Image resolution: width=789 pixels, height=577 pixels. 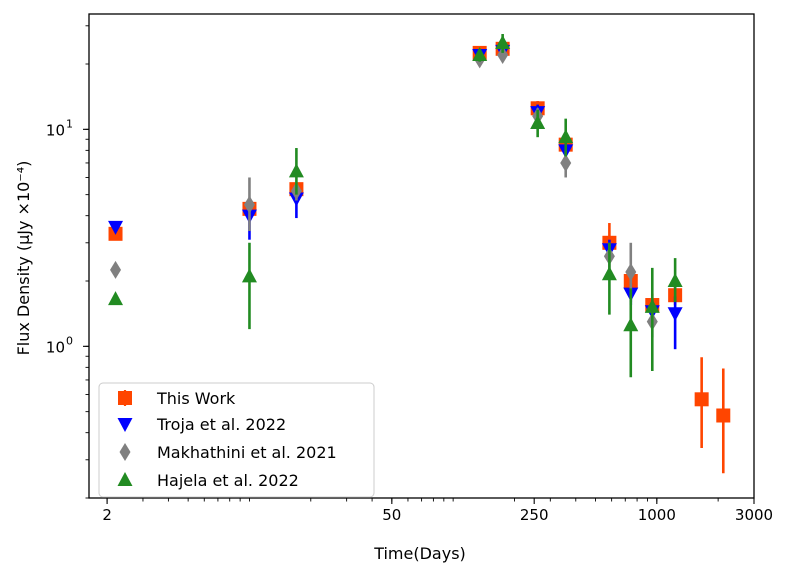 What do you see at coordinates (419, 553) in the screenshot?
I see `x-axis-label: Time(Days)` at bounding box center [419, 553].